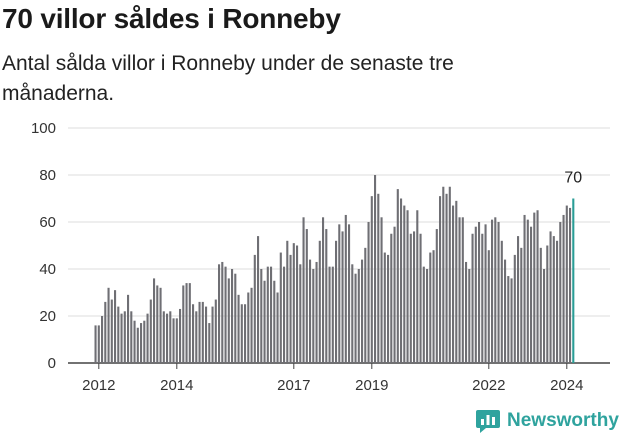  I want to click on y-tick-label: 20, so click(47, 316).